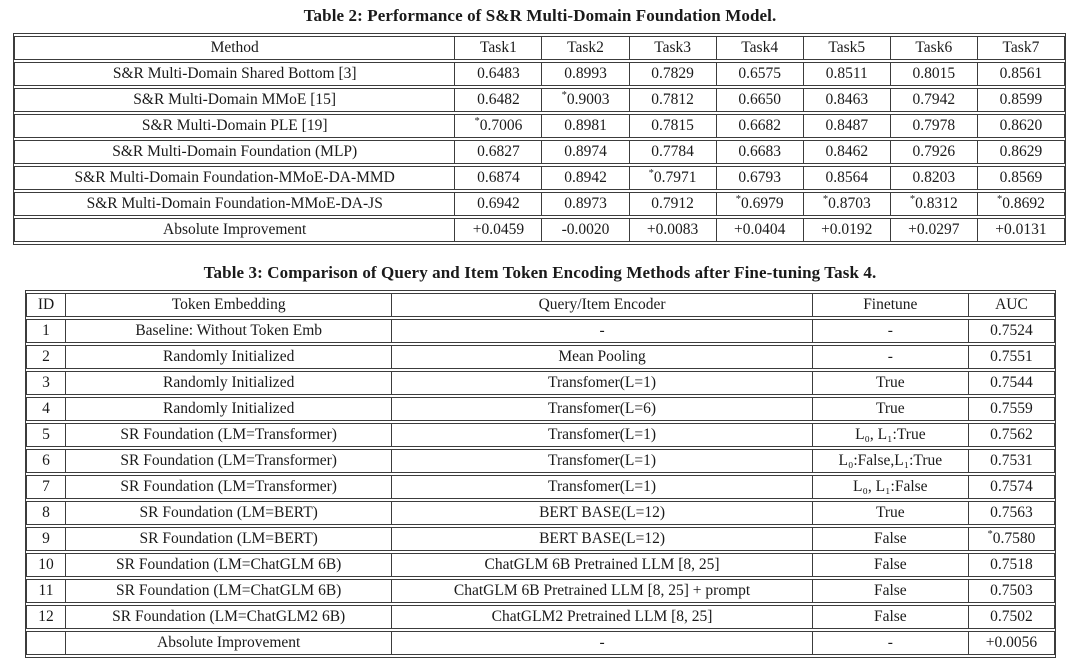 Image resolution: width=1080 pixels, height=659 pixels. What do you see at coordinates (586, 74) in the screenshot?
I see `table-cell: 0.8993` at bounding box center [586, 74].